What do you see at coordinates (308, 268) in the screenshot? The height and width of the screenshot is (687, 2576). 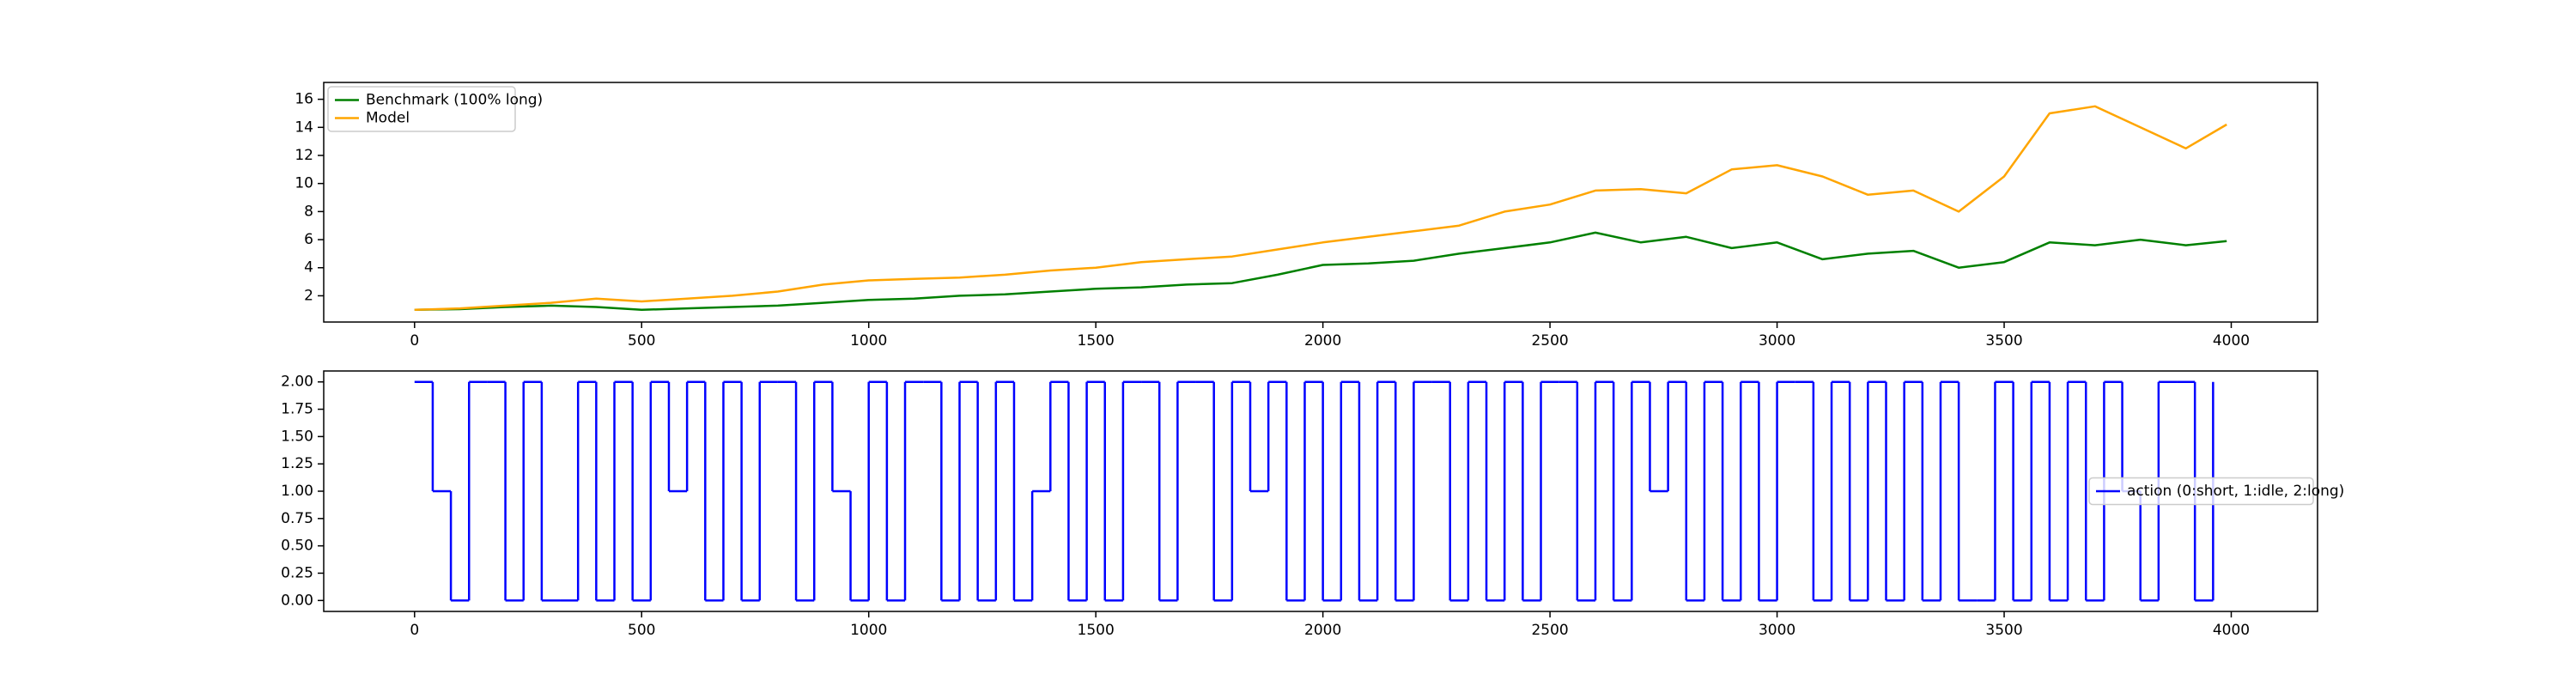 I see `y-tick-label: 4` at bounding box center [308, 268].